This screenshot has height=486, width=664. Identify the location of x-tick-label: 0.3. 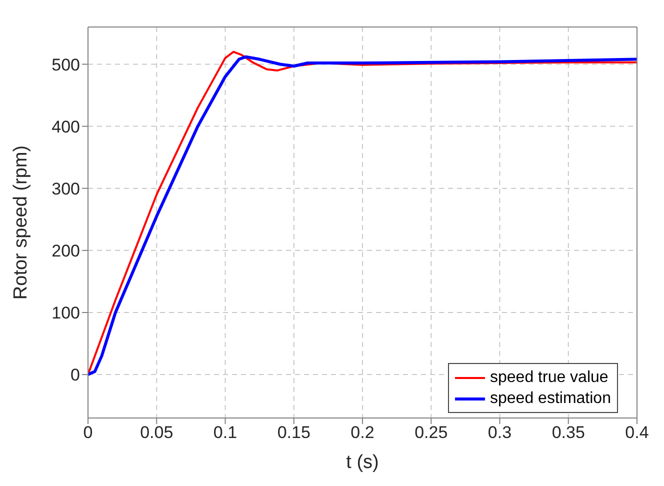
(500, 432).